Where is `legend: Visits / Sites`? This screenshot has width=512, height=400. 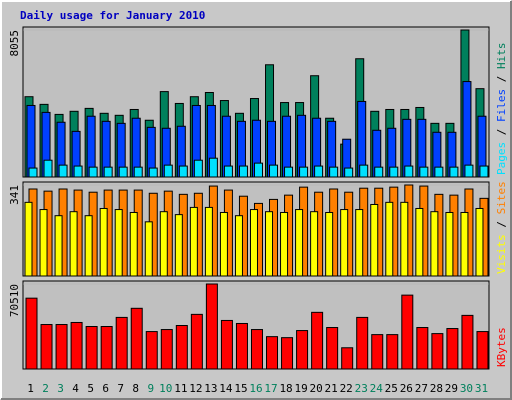
legend: Visits / Sites is located at coordinates (501, 227).